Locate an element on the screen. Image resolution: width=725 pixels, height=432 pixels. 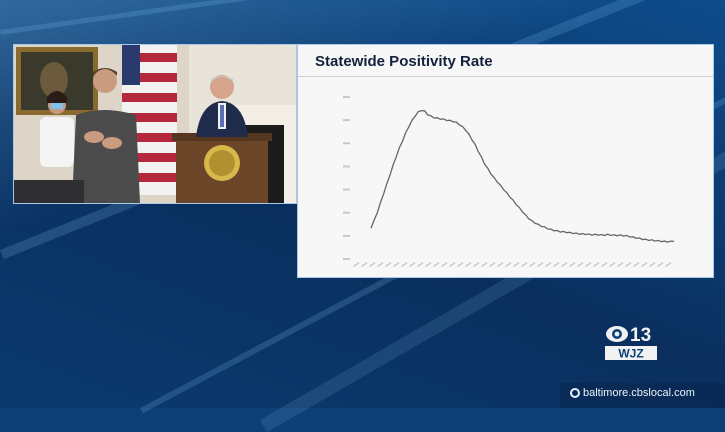
cbs-eye-icon is located at coordinates (617, 334).